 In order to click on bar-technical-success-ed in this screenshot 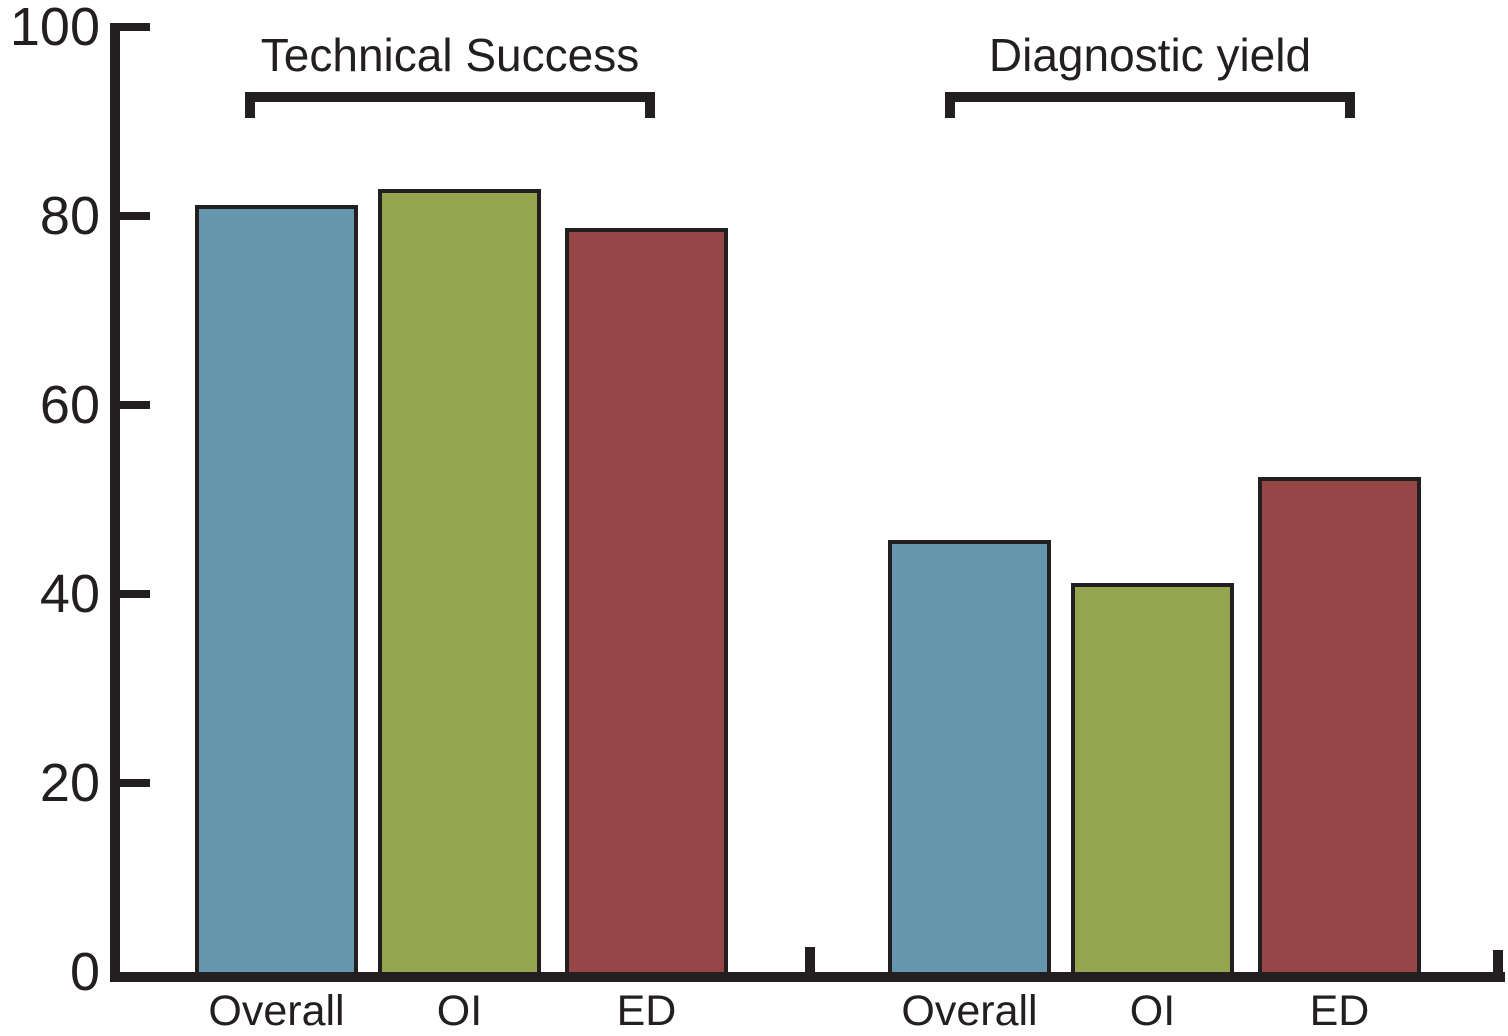, I will do `click(646, 602)`.